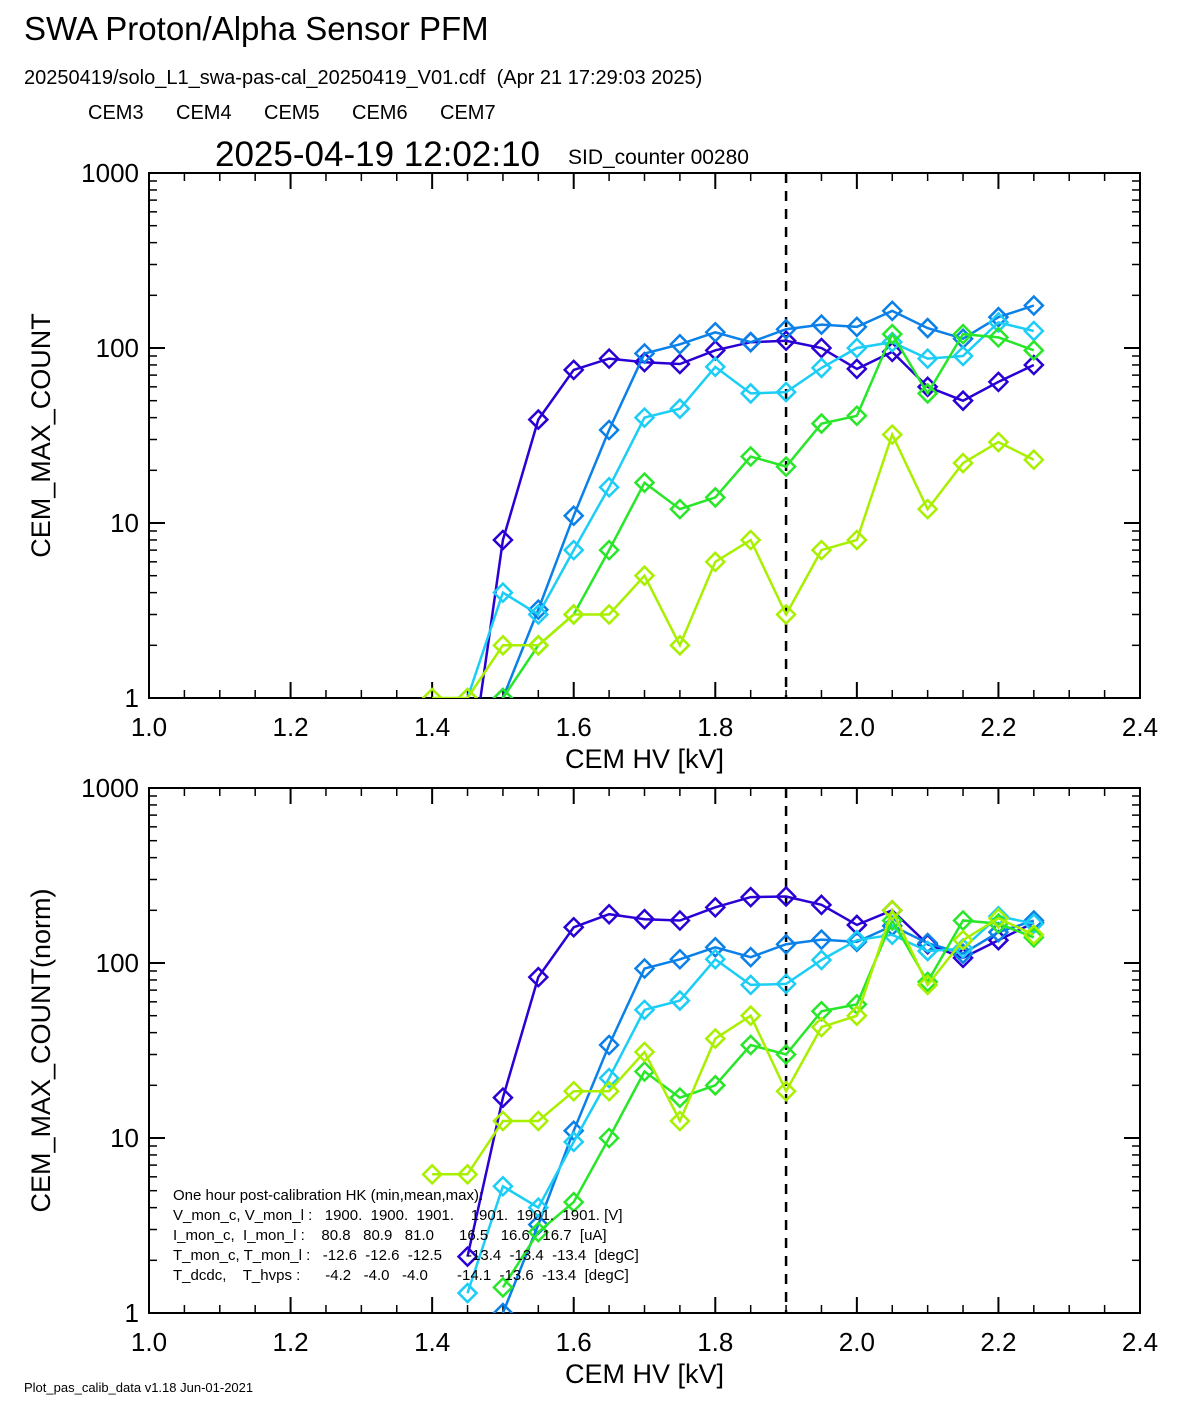  I want to click on x-tick-label: 2.4, so click(1140, 1342).